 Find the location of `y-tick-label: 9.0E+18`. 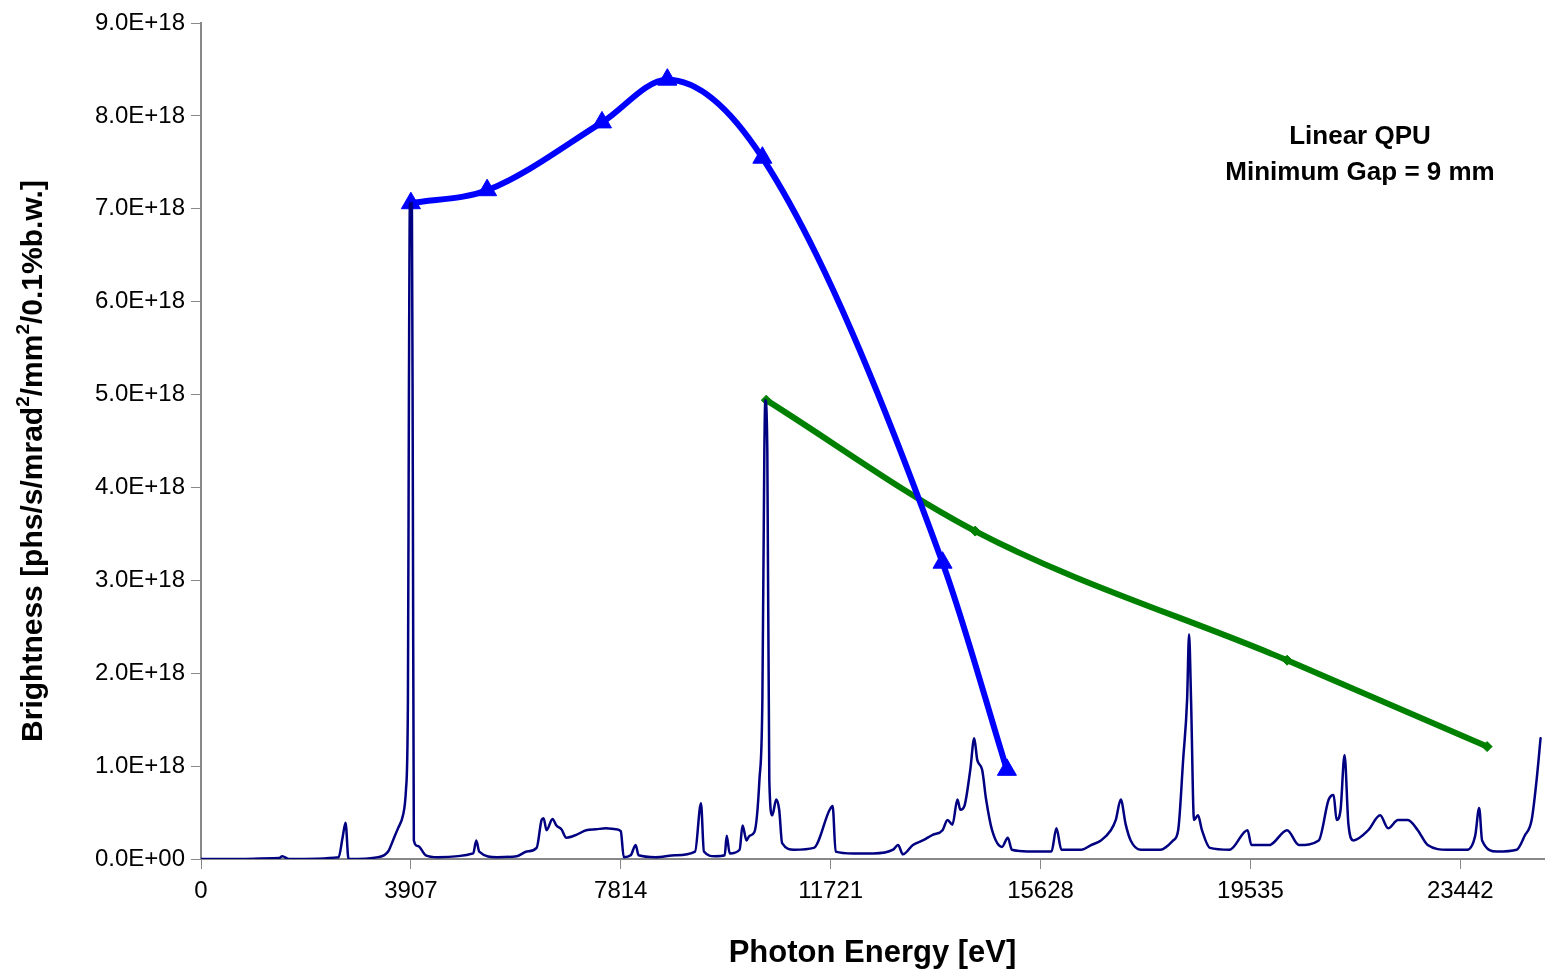

y-tick-label: 9.0E+18 is located at coordinates (139, 21).